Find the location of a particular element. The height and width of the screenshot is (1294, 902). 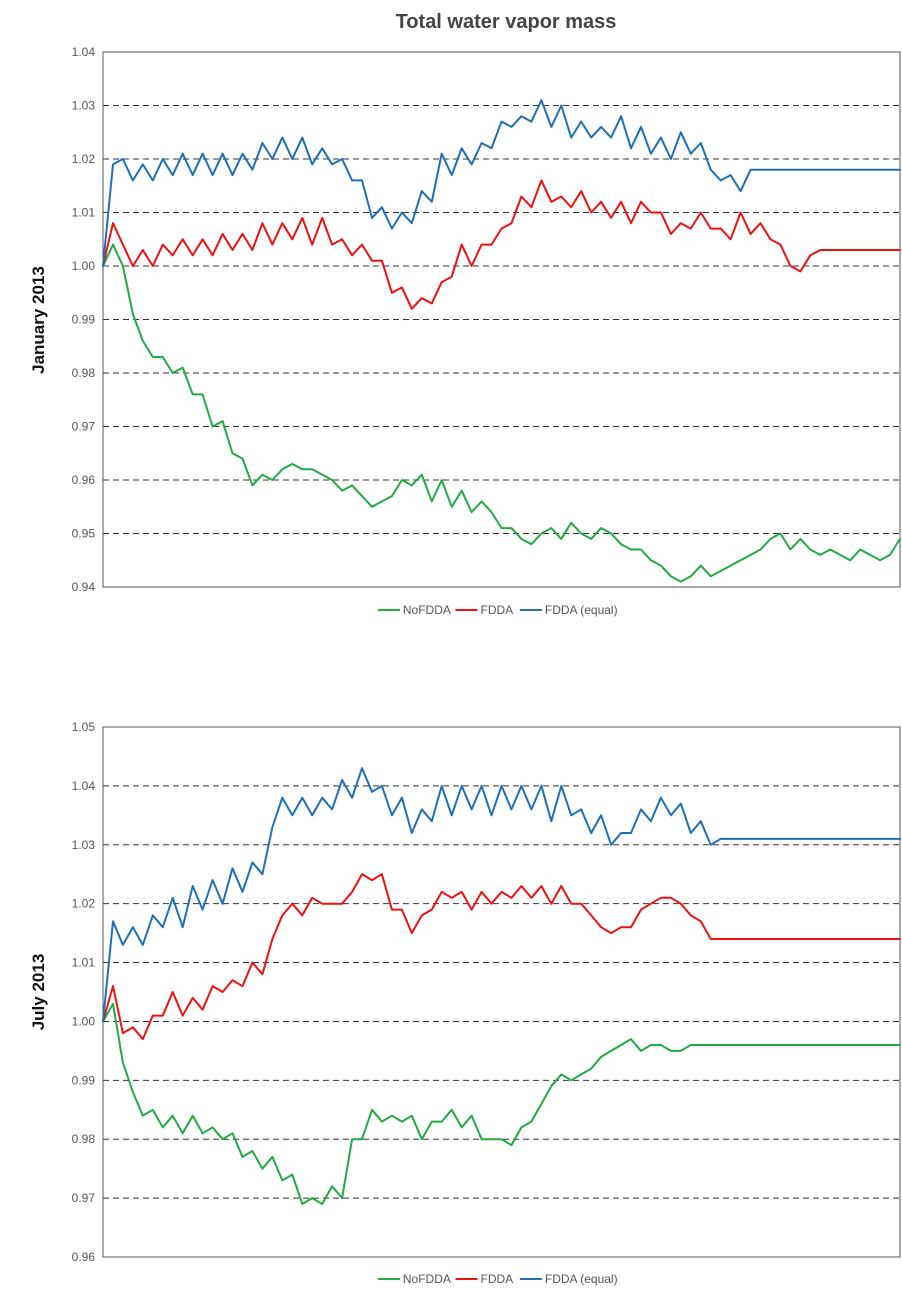

row-label: July 2013 is located at coordinates (38, 992).